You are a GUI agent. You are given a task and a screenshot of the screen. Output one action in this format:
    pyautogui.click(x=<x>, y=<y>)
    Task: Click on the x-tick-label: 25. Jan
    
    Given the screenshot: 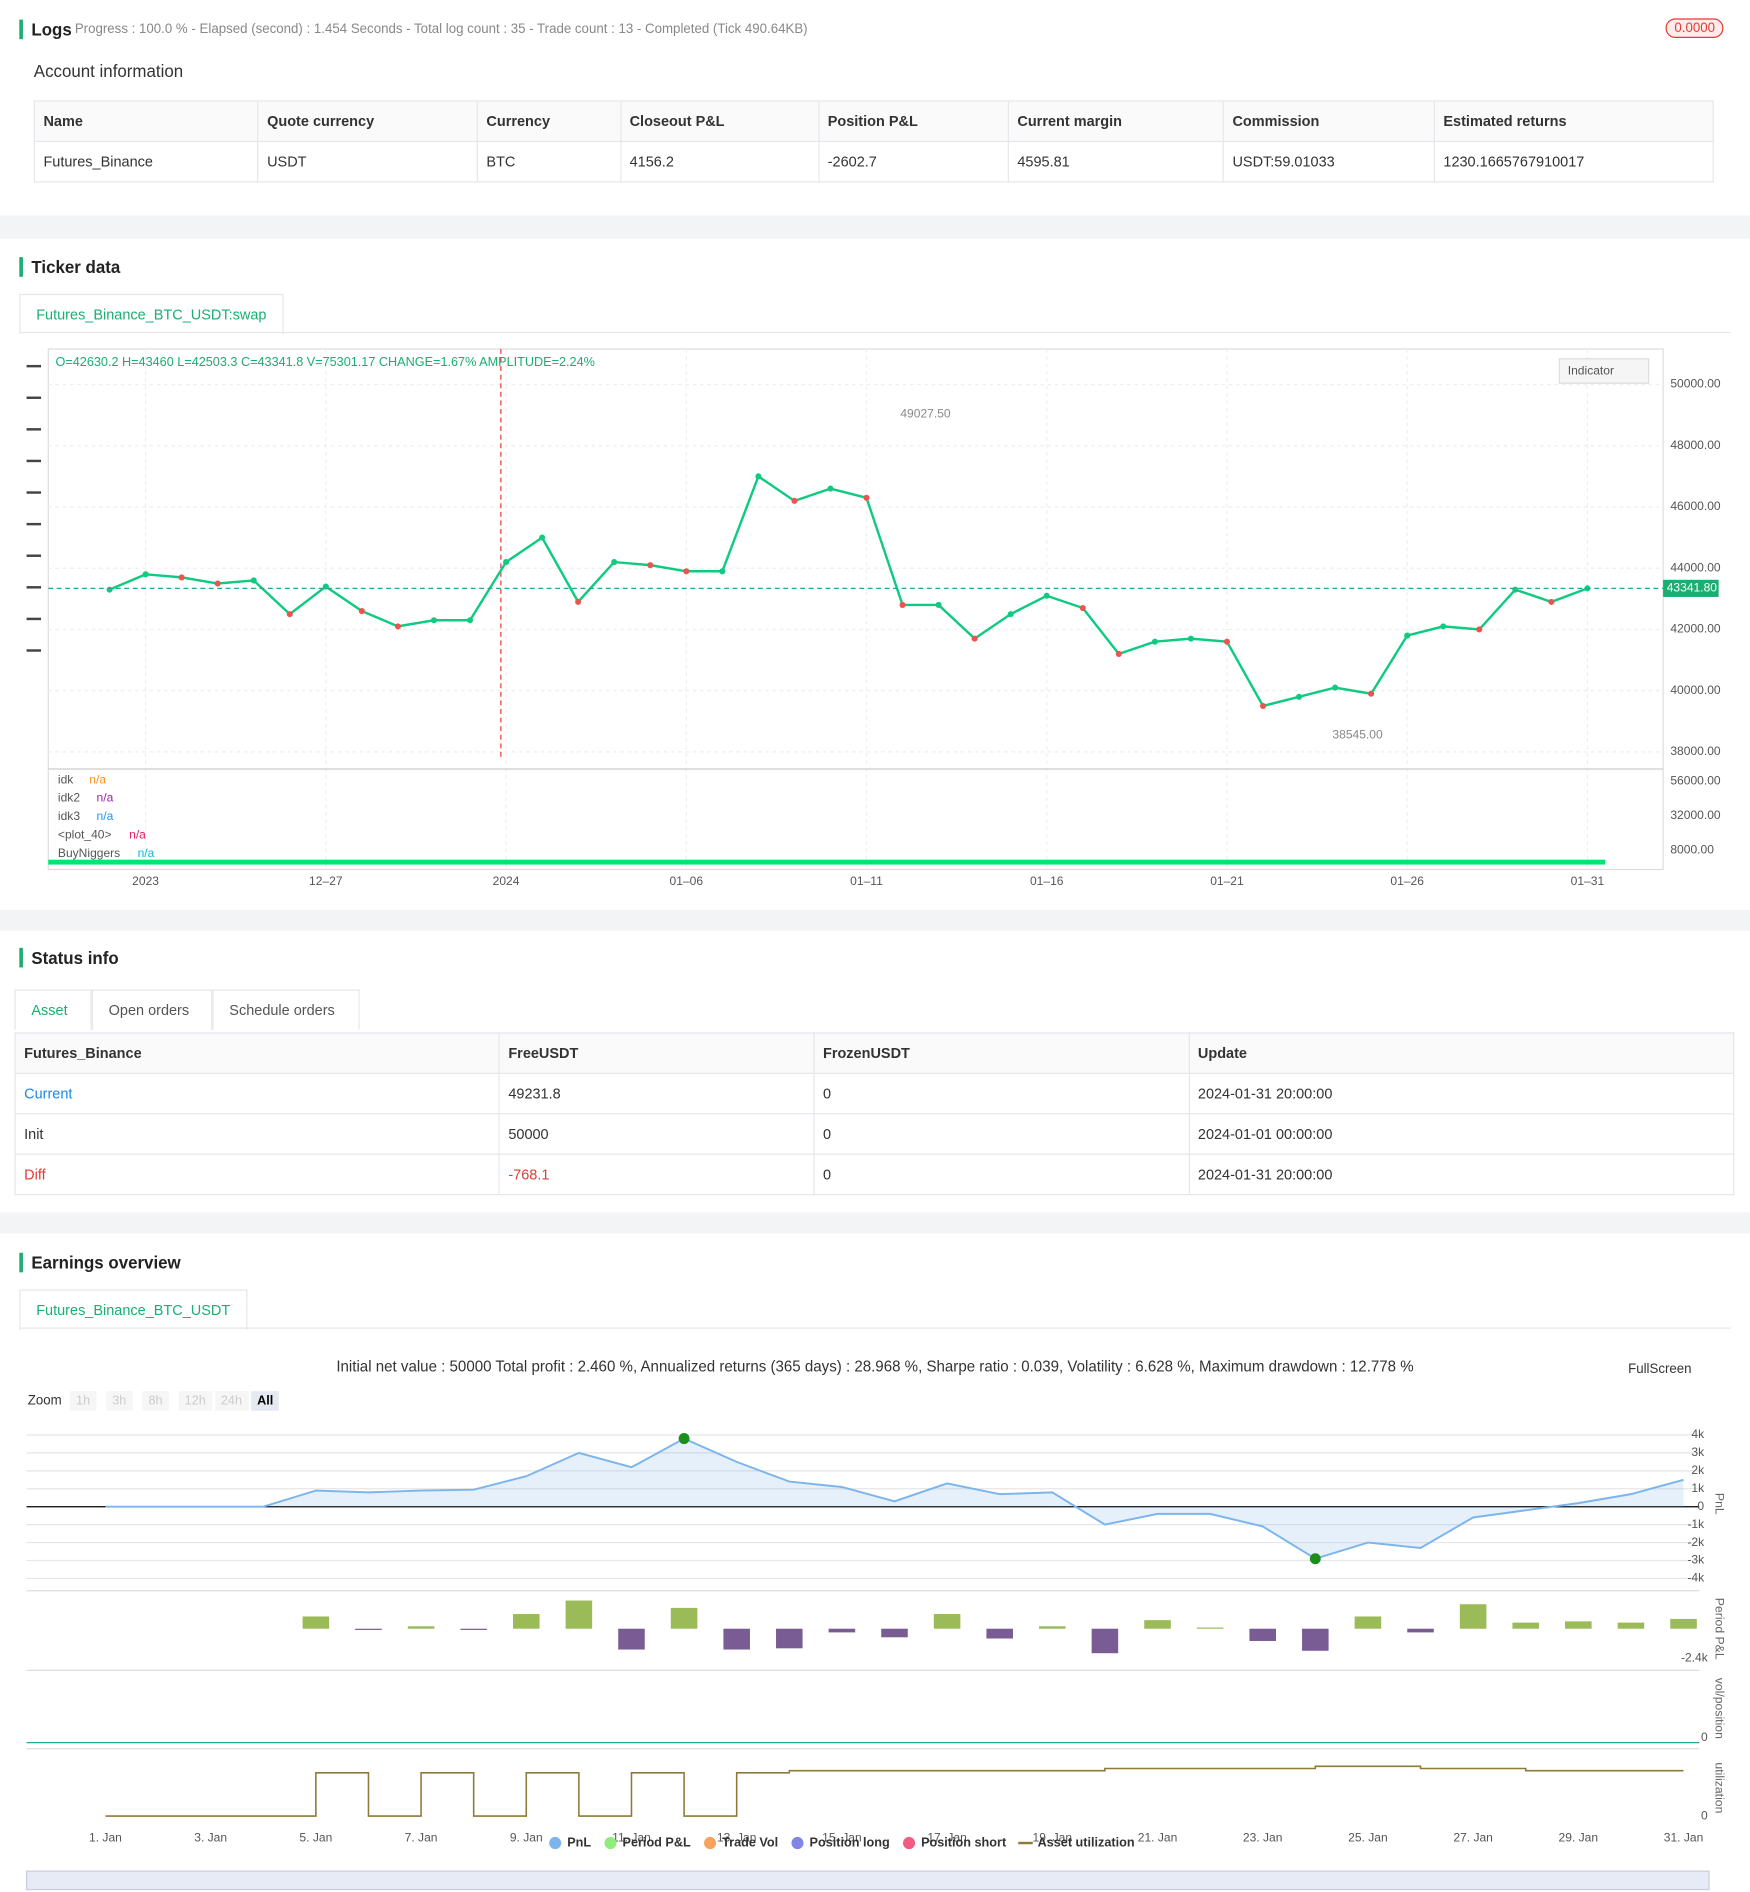 What is the action you would take?
    pyautogui.click(x=1368, y=1837)
    